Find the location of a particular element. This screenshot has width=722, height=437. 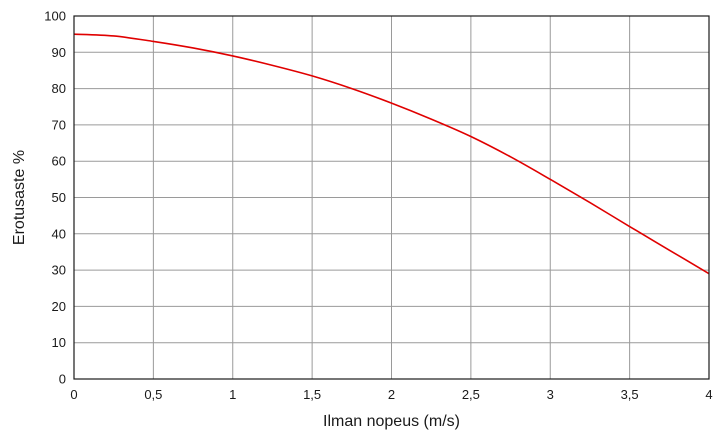

x-tick-label: 3 is located at coordinates (550, 394).